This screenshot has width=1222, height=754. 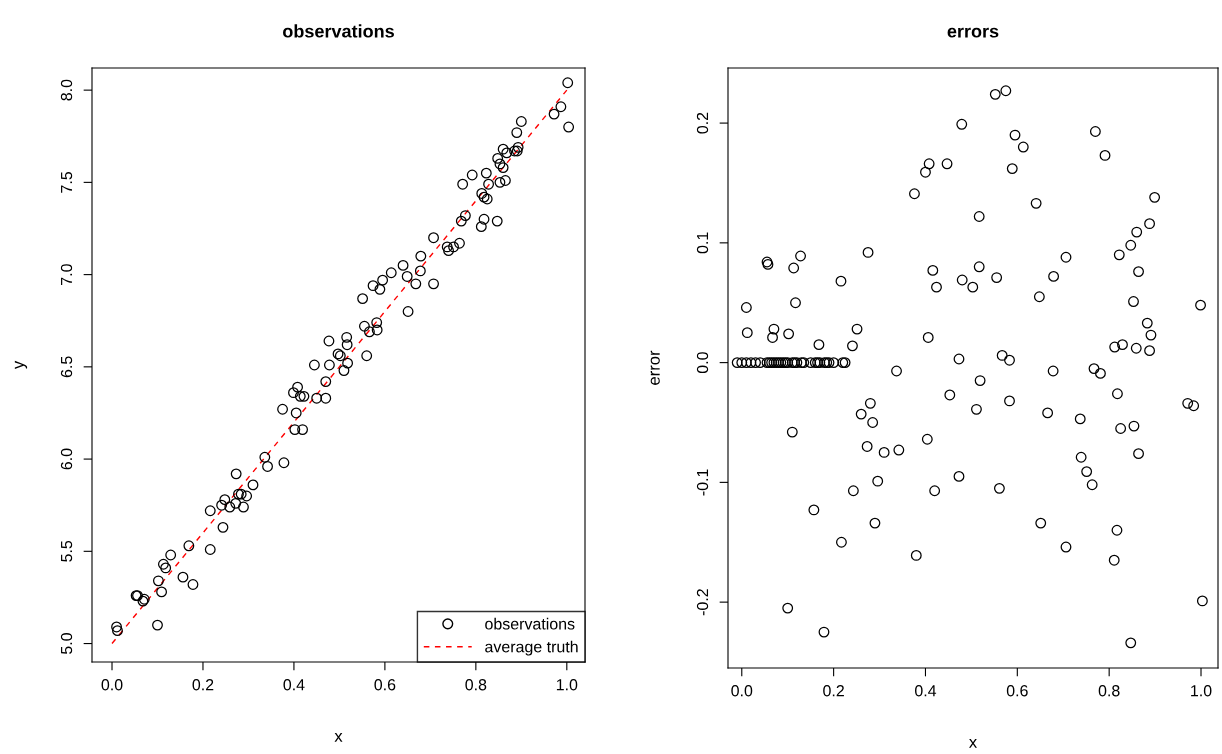 I want to click on chart-title: errors, so click(x=973, y=32).